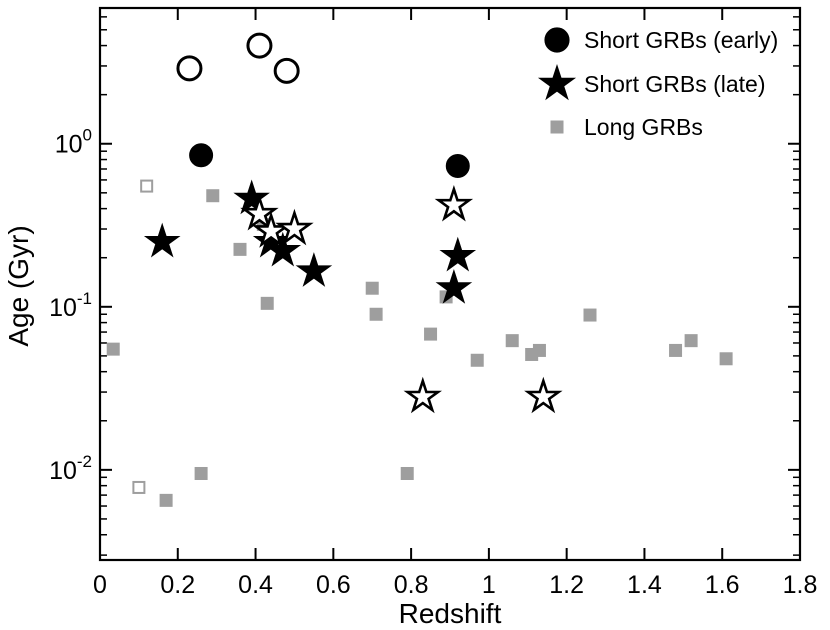 This screenshot has width=830, height=630. Describe the element at coordinates (100, 585) in the screenshot. I see `x-tick-label: 0` at that location.